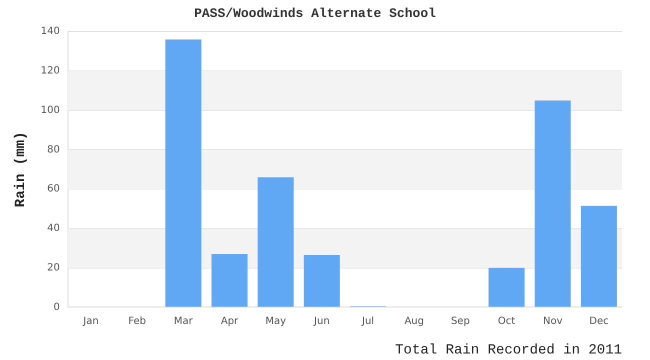  Describe the element at coordinates (53, 150) in the screenshot. I see `y-tick-label: 80` at that location.